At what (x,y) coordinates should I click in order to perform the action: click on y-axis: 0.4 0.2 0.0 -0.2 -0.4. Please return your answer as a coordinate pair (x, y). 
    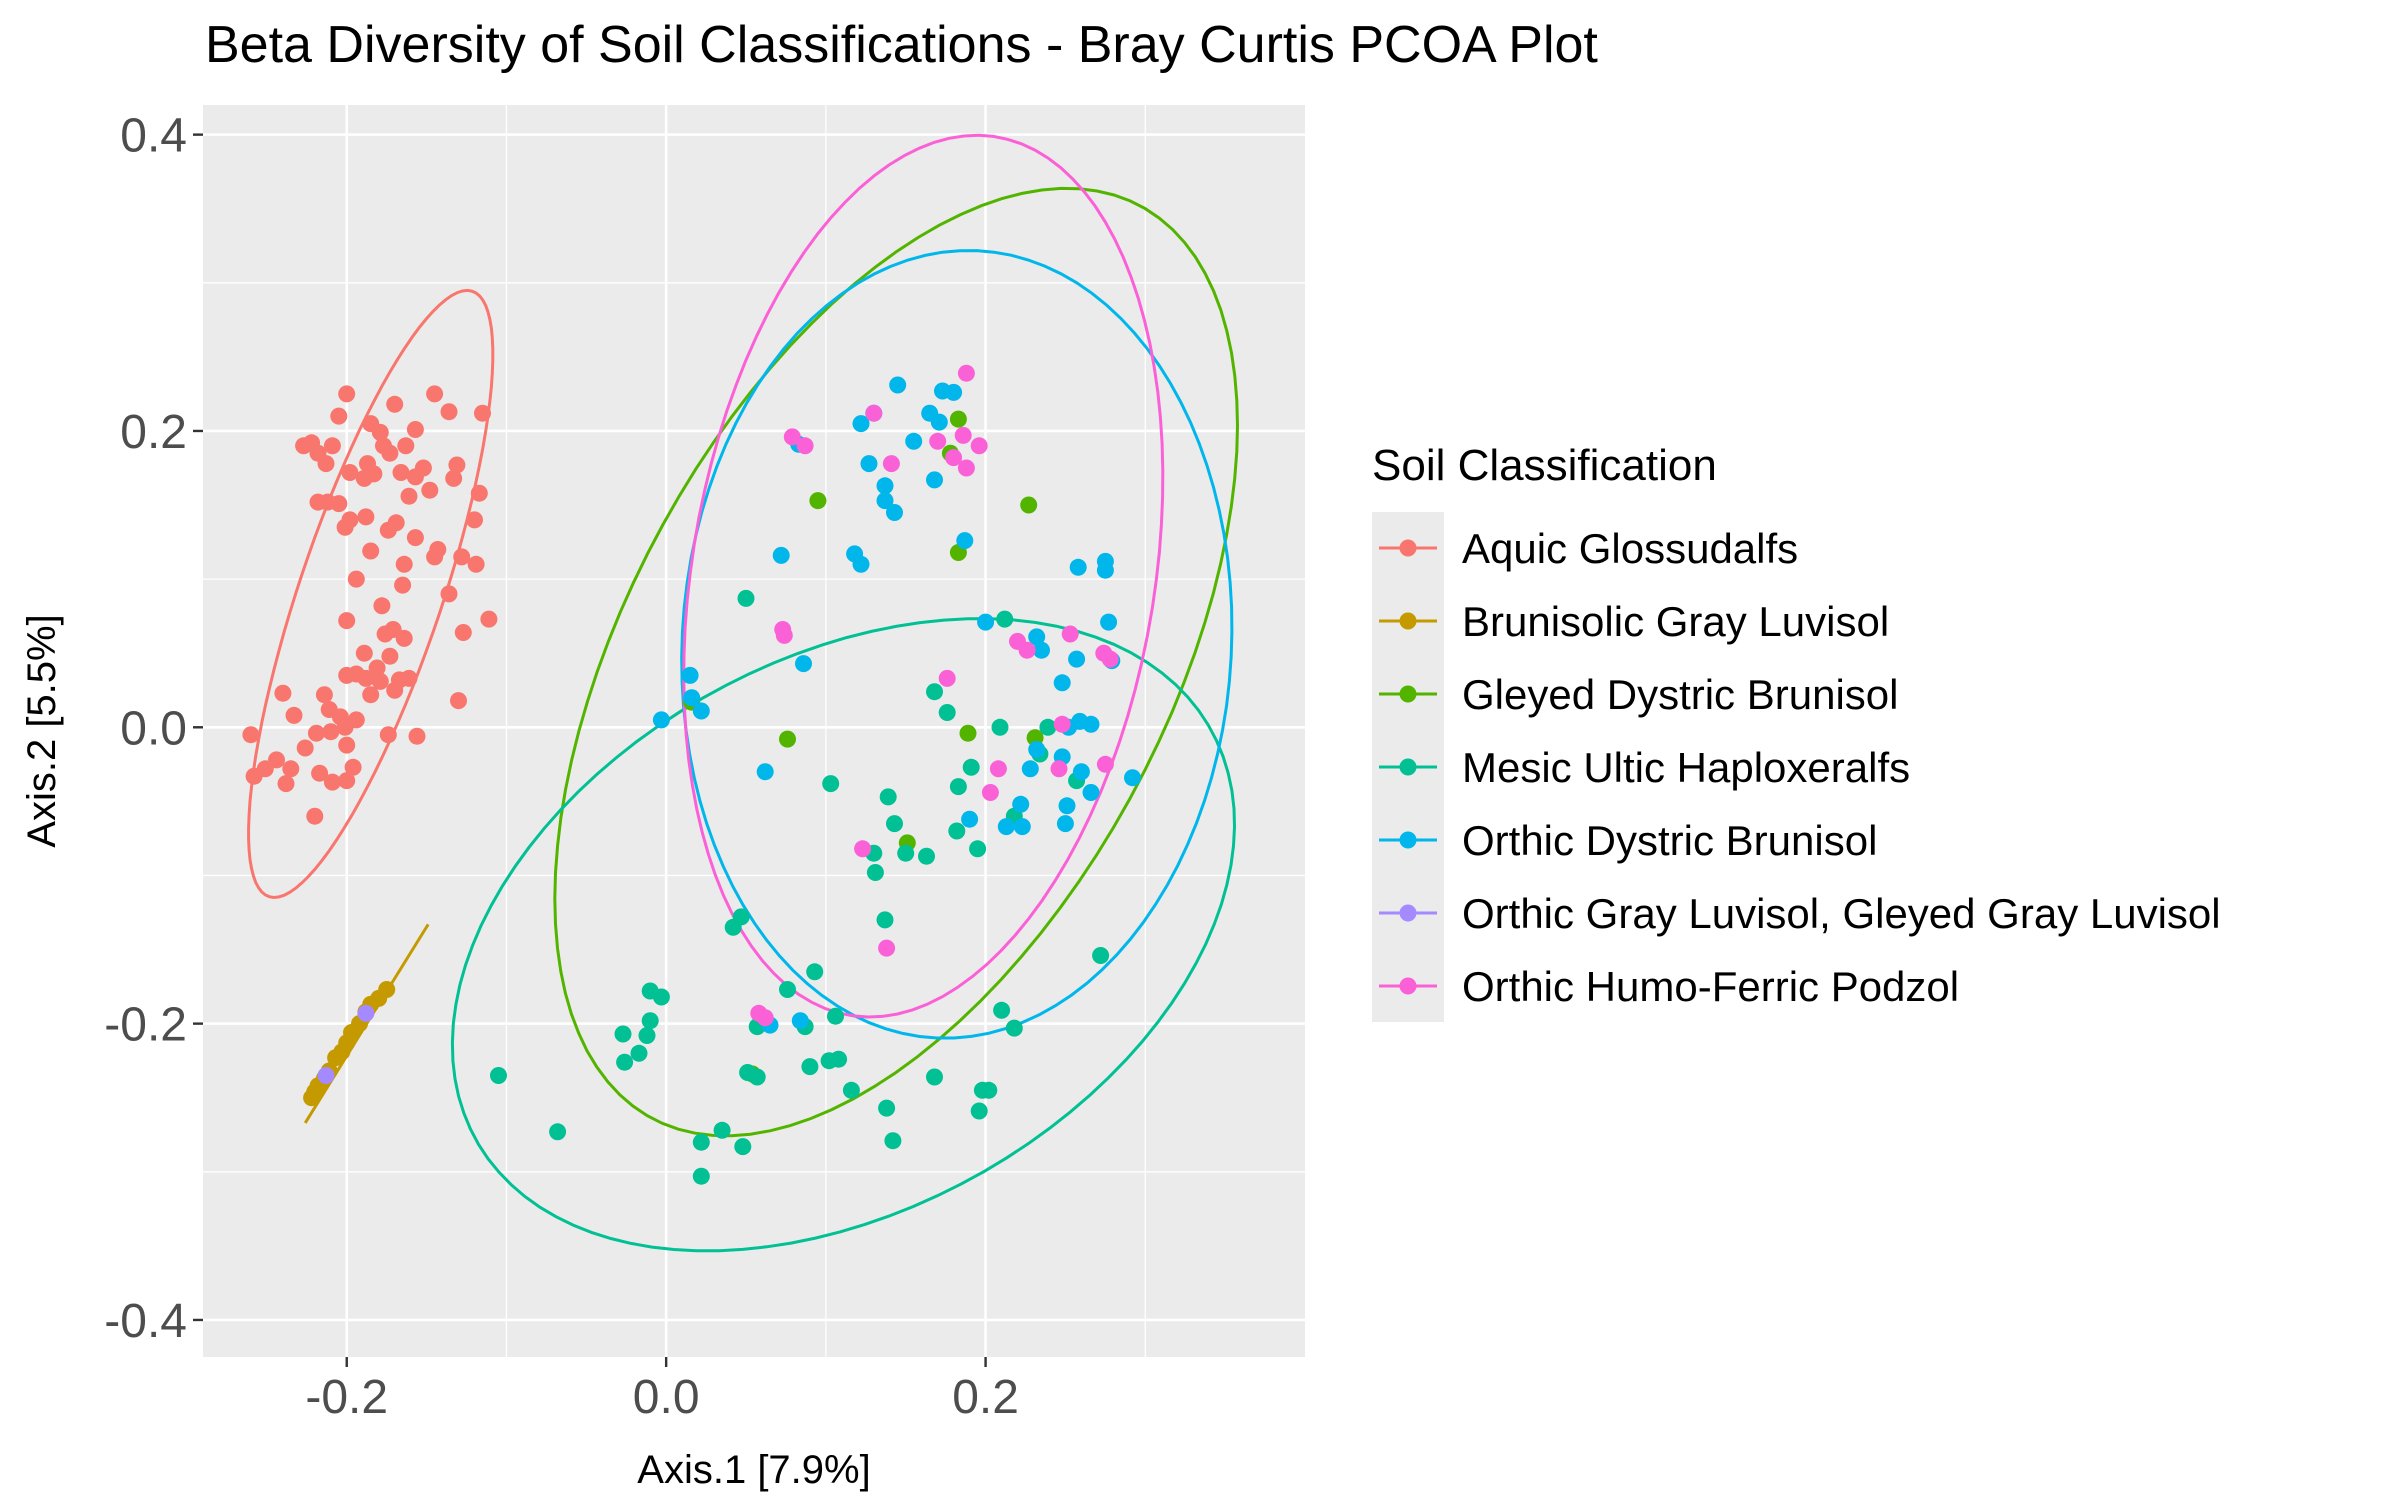
    Looking at the image, I should click on (153, 729).